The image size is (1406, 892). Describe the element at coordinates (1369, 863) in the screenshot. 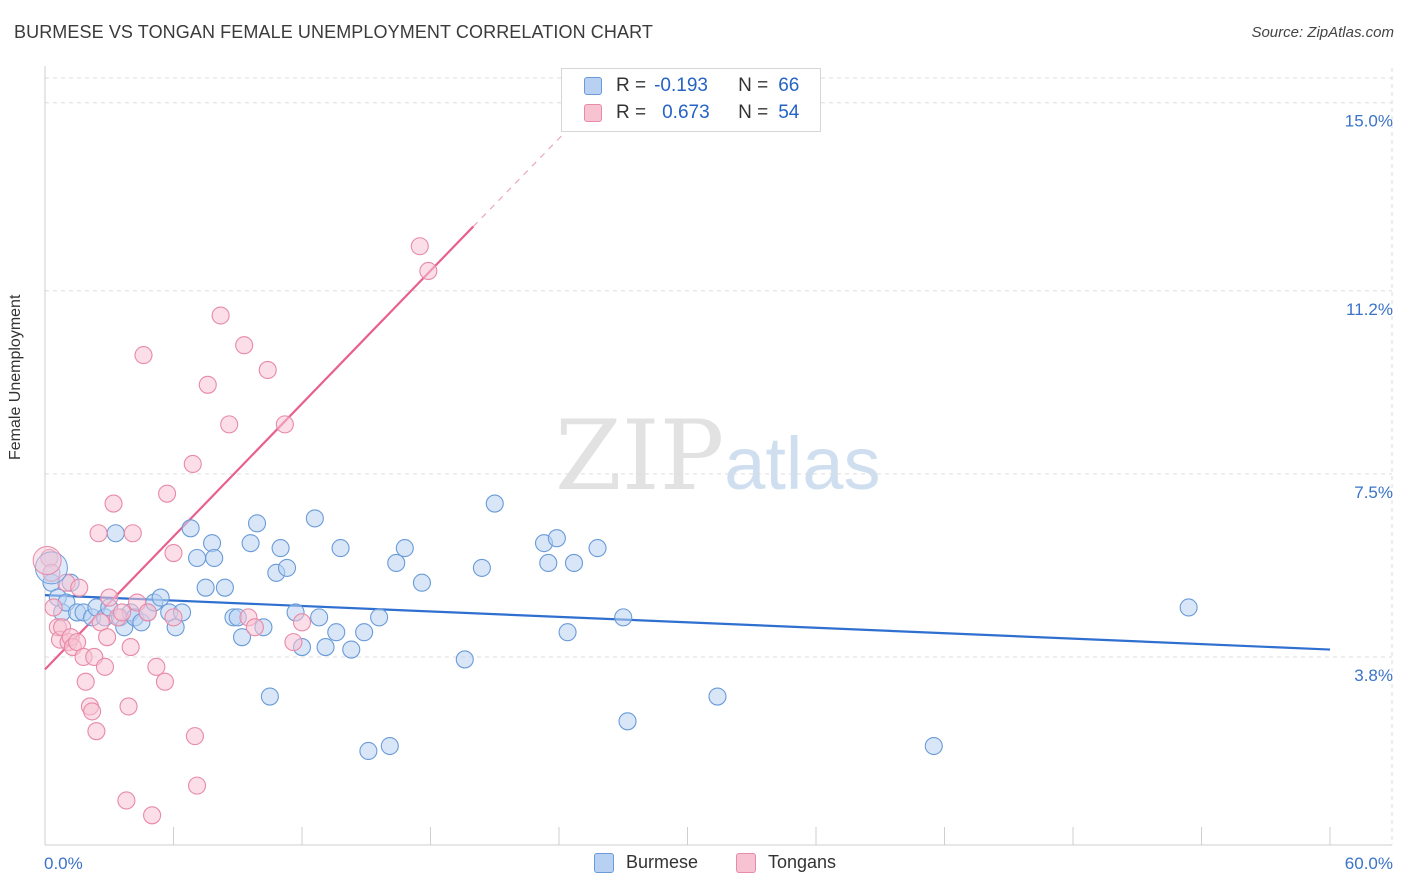

I see `x-tick-label: 60.0%` at that location.